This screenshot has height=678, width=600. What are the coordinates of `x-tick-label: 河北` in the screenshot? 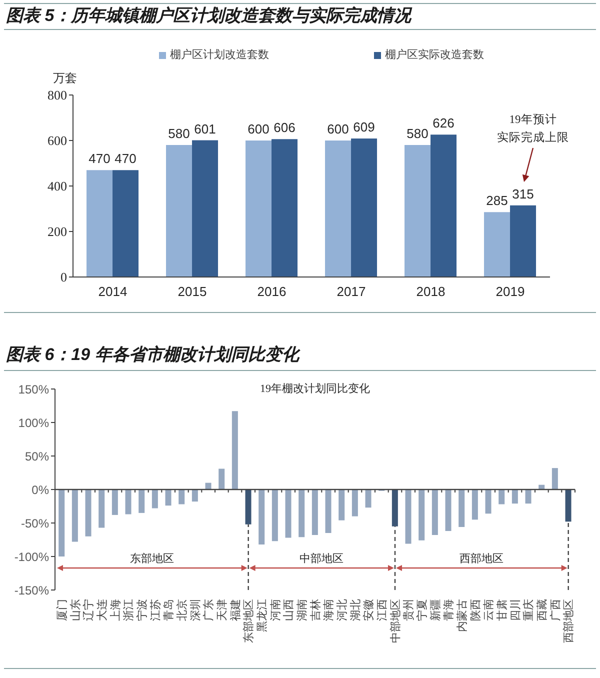 It's located at (342, 610).